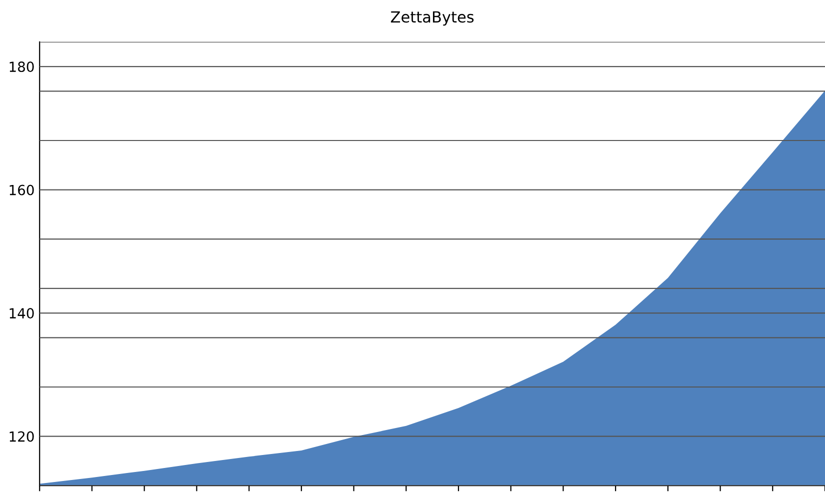 The image size is (825, 493). Describe the element at coordinates (22, 67) in the screenshot. I see `y-tick-label: 180` at that location.